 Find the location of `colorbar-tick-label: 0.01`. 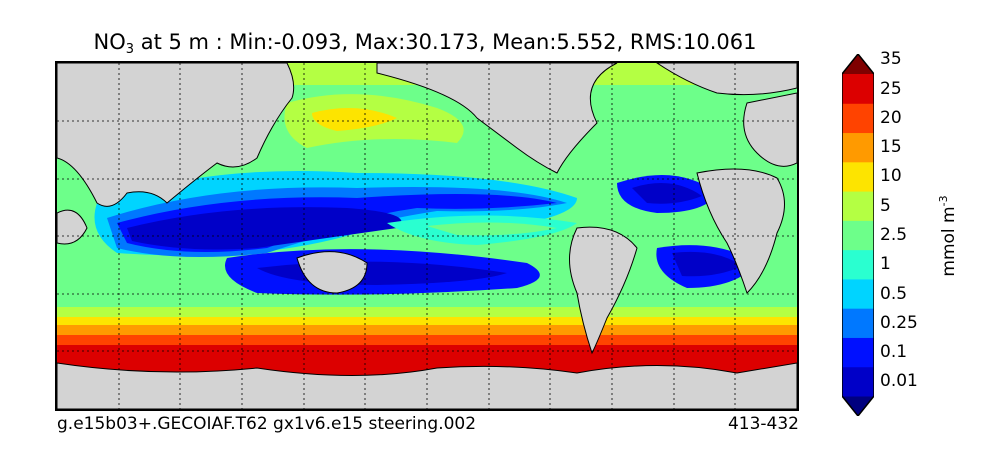

colorbar-tick-label: 0.01 is located at coordinates (899, 381).